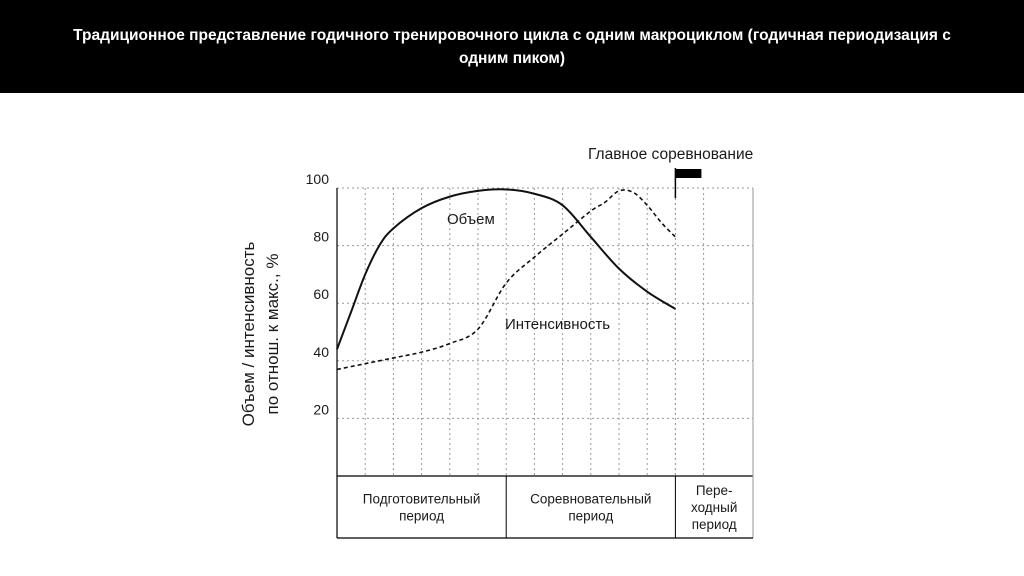  What do you see at coordinates (506, 269) in the screenshot?
I see `volume-line` at bounding box center [506, 269].